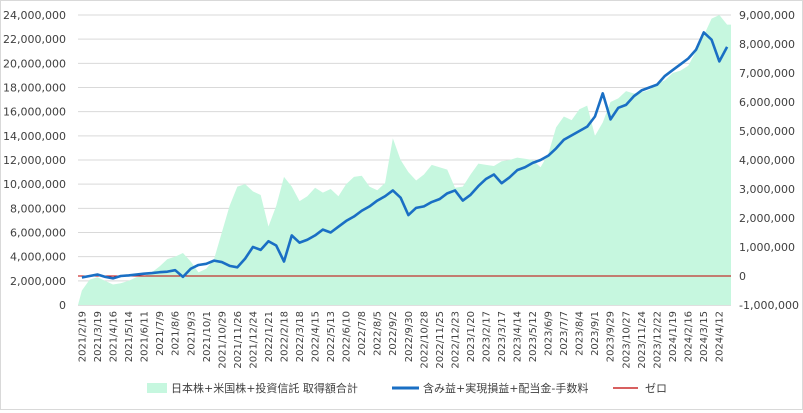 The image size is (803, 413). I want to click on x-tick-label: 2021/4/16, so click(114, 336).